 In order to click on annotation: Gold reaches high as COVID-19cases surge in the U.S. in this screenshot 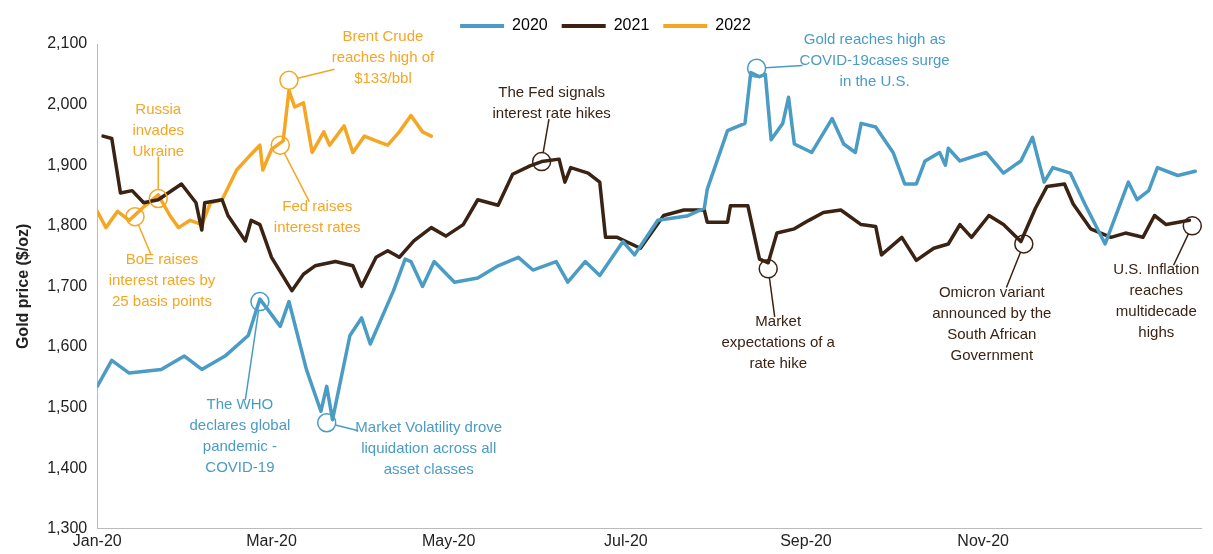, I will do `click(874, 60)`.